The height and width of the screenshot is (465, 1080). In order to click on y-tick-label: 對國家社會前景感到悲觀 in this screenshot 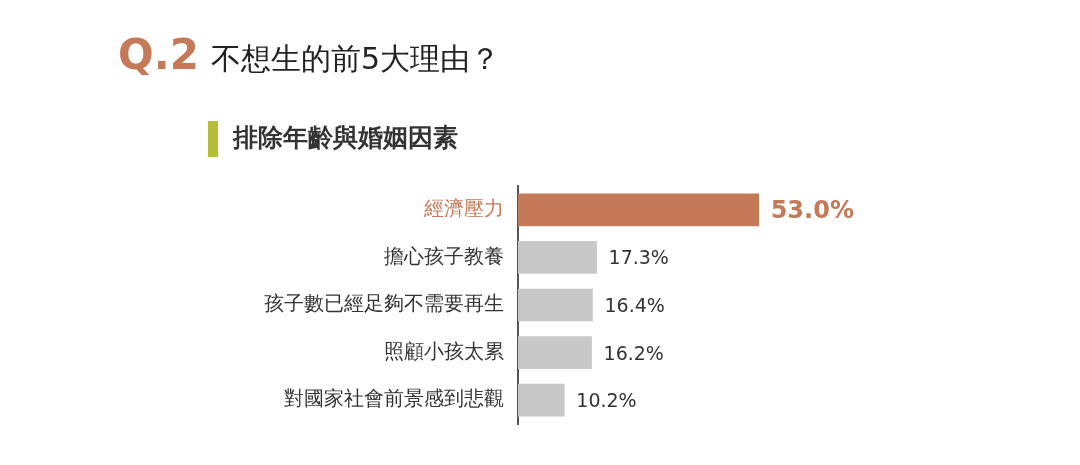, I will do `click(394, 398)`.